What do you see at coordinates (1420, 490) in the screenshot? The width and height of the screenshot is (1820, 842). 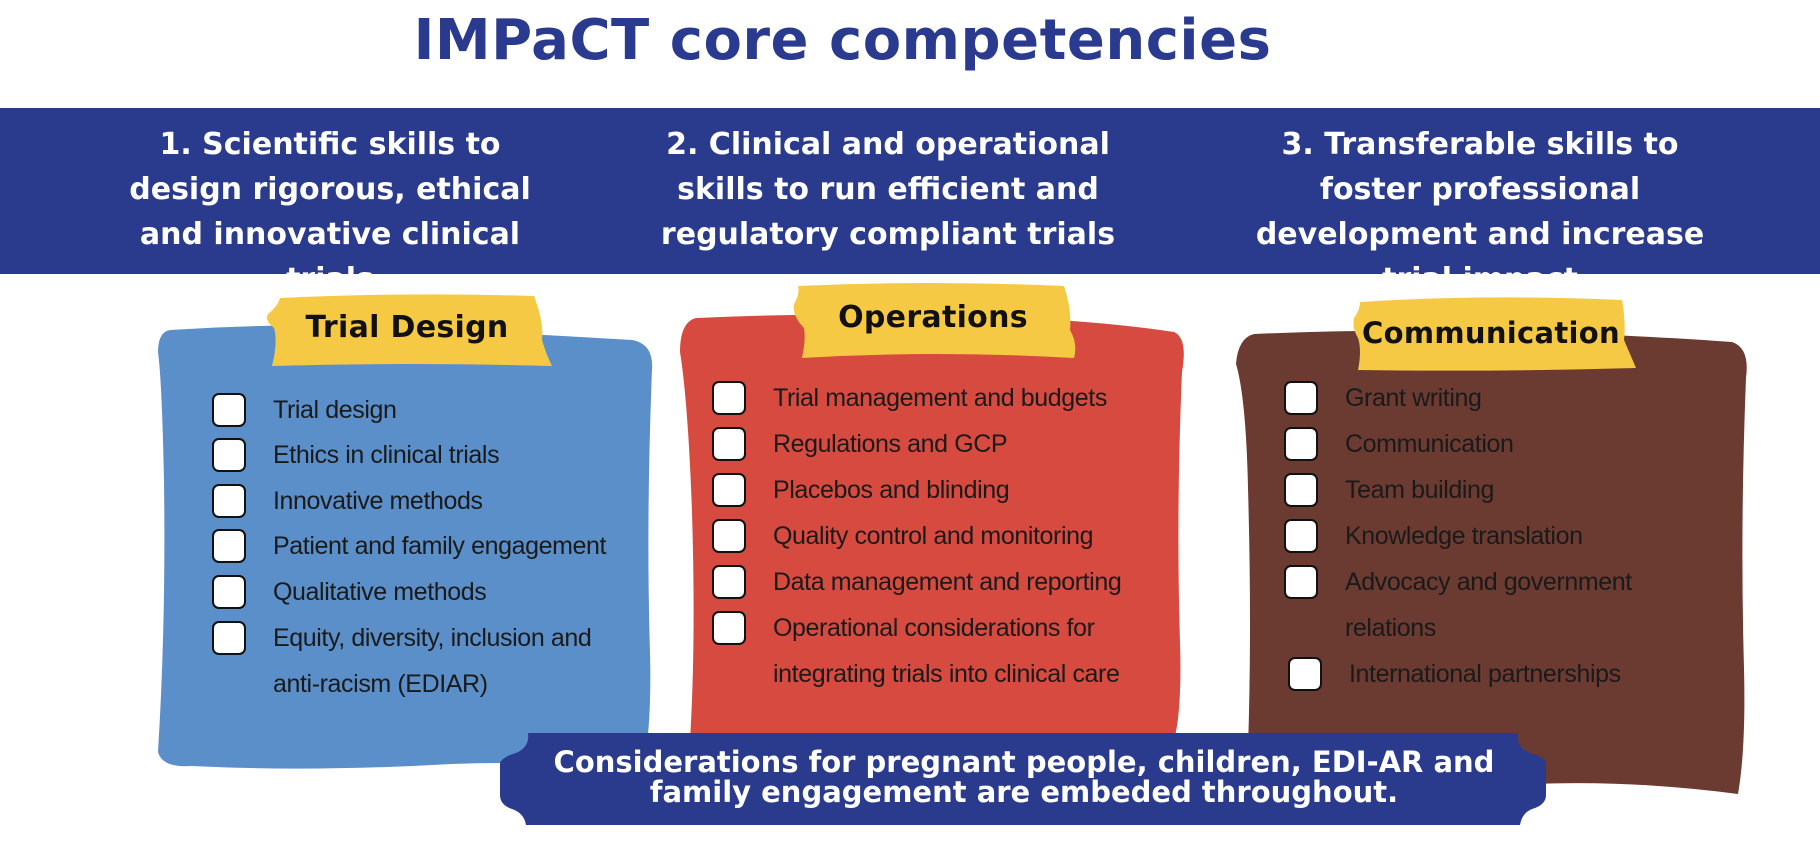 I see `list-item-label: Team building` at bounding box center [1420, 490].